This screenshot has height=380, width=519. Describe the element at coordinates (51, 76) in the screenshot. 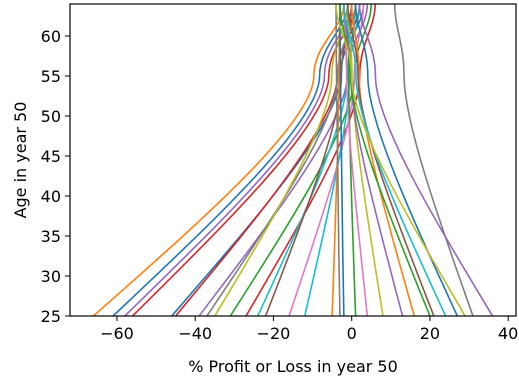

I see `y-tick-label: 55` at that location.